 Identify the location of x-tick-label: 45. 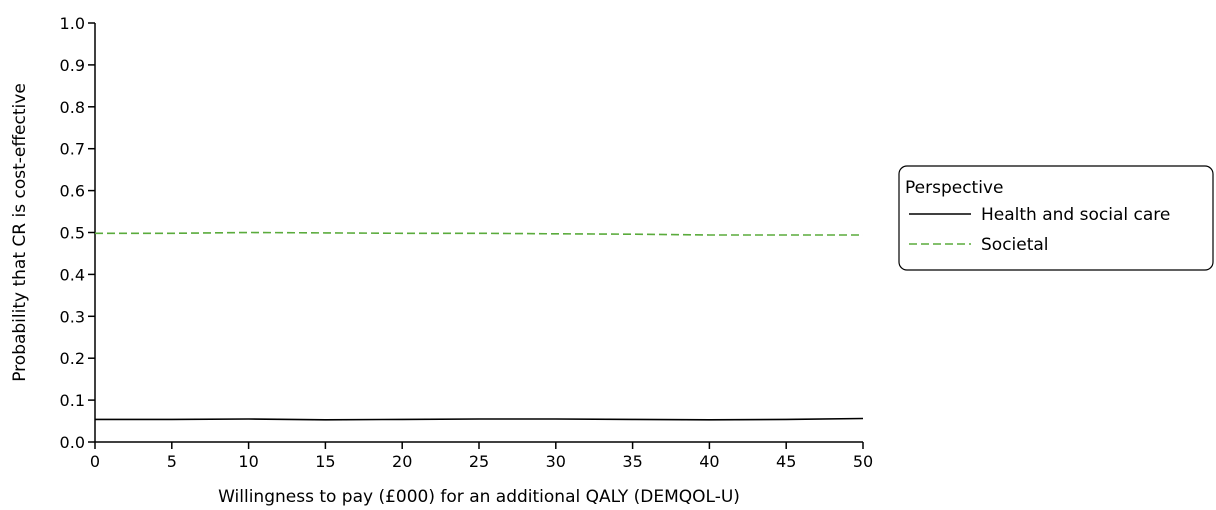
(786, 461).